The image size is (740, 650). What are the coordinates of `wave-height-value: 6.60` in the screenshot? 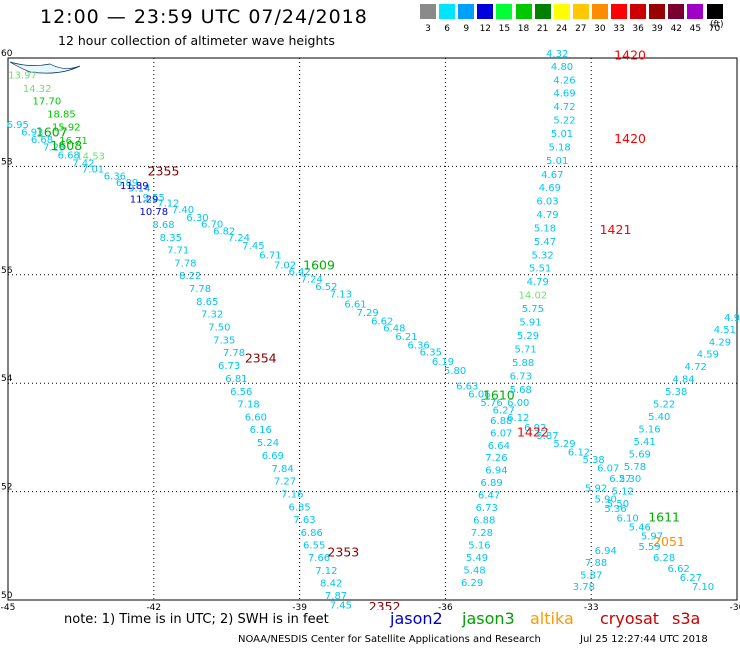 It's located at (256, 418).